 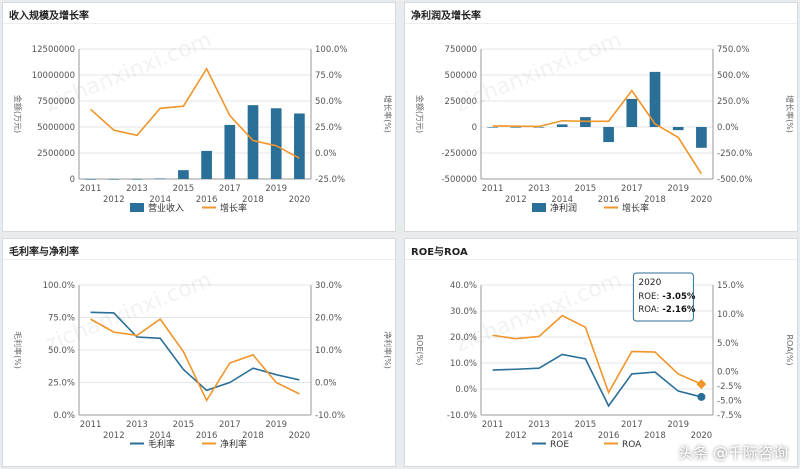 I want to click on y2-tick-label: 75.0%, so click(x=328, y=76).